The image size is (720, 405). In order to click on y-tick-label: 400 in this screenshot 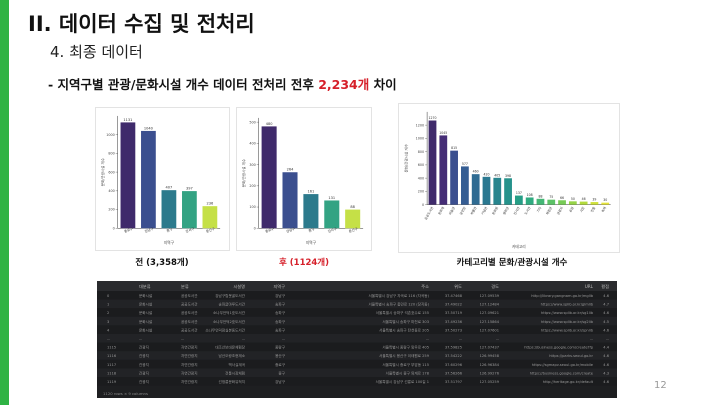, I will do `click(421, 178)`.